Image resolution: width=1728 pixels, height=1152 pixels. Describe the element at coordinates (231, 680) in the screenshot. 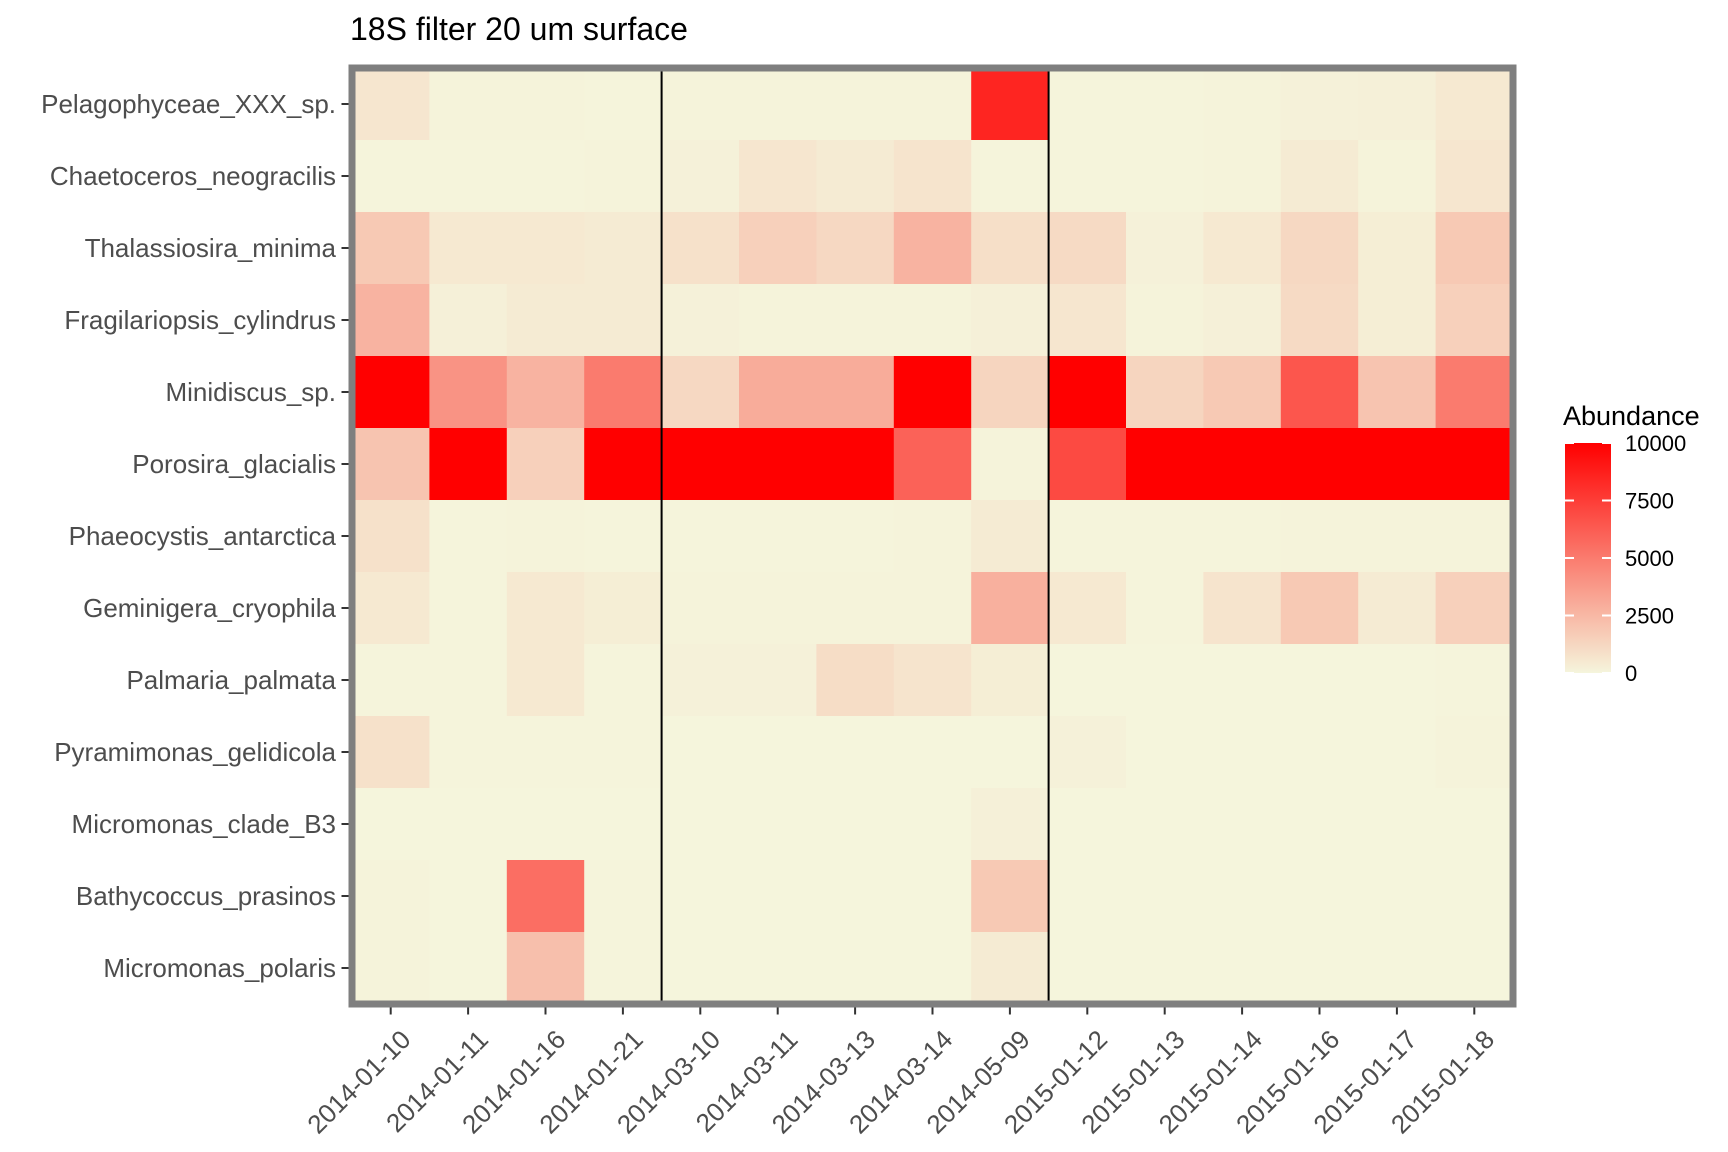

I see `y-tick-label: Palmaria_palmata` at that location.